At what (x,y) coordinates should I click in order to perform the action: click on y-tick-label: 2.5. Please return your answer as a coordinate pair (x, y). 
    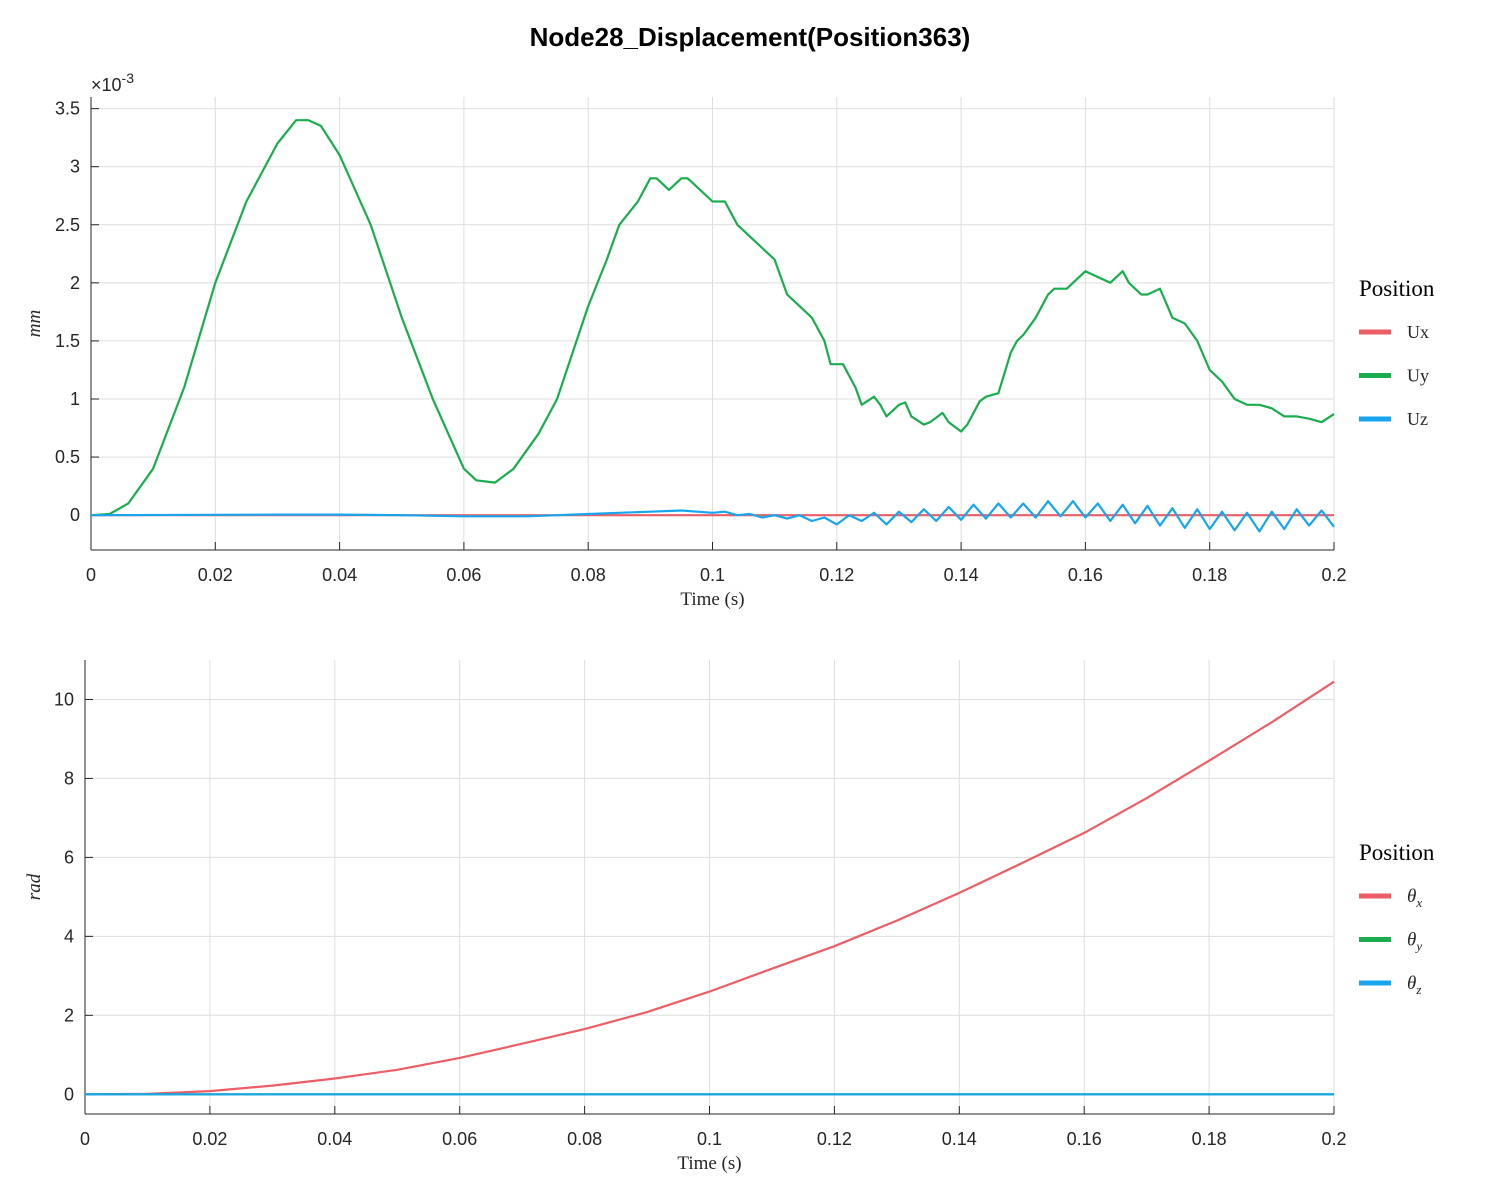
    Looking at the image, I should click on (67, 225).